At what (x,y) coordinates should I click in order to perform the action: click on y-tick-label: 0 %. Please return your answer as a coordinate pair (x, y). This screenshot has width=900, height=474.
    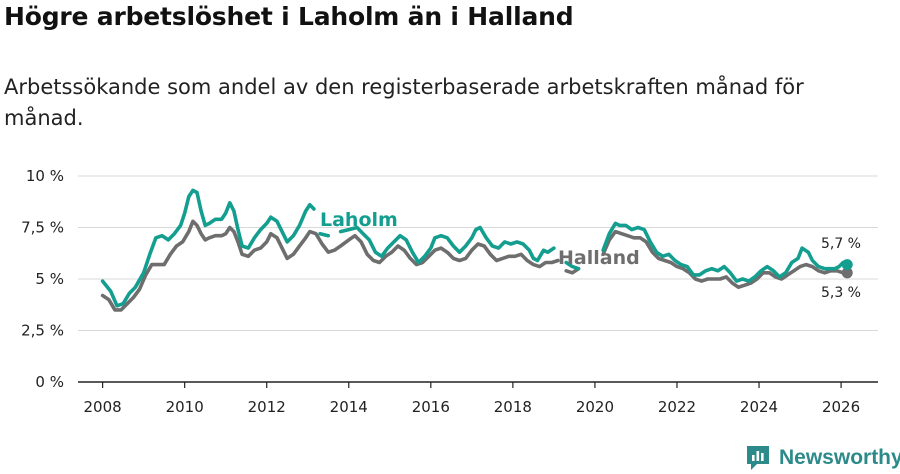
    Looking at the image, I should click on (49, 382).